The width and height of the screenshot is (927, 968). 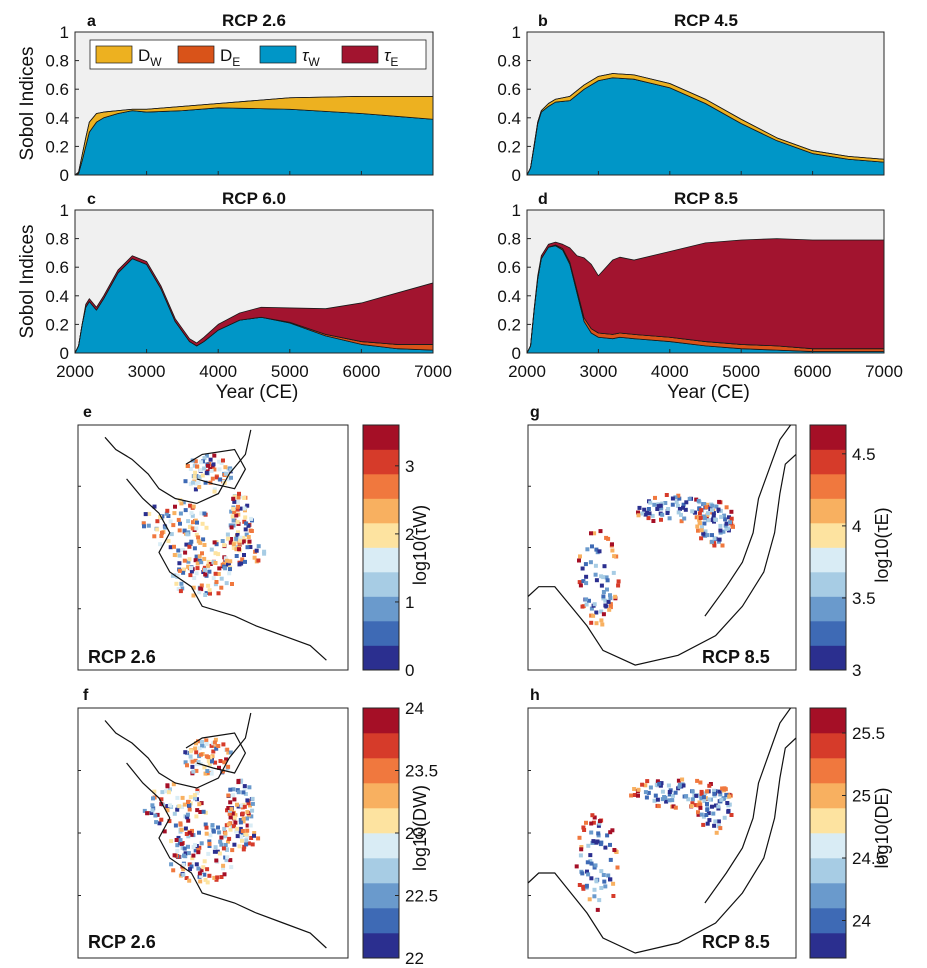 What do you see at coordinates (420, 828) in the screenshot?
I see `colorbar-label-f: log10(DW)` at bounding box center [420, 828].